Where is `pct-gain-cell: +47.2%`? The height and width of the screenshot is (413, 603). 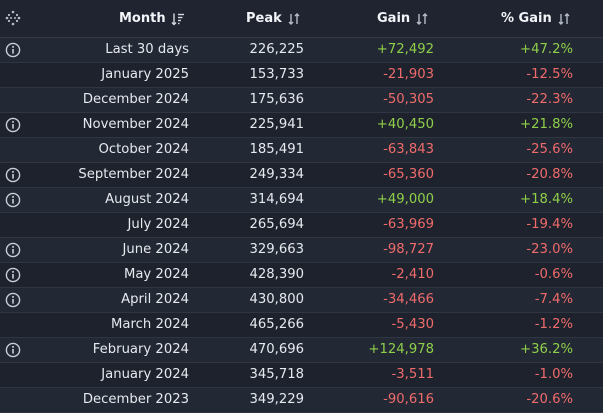 pct-gain-cell: +47.2% is located at coordinates (546, 49).